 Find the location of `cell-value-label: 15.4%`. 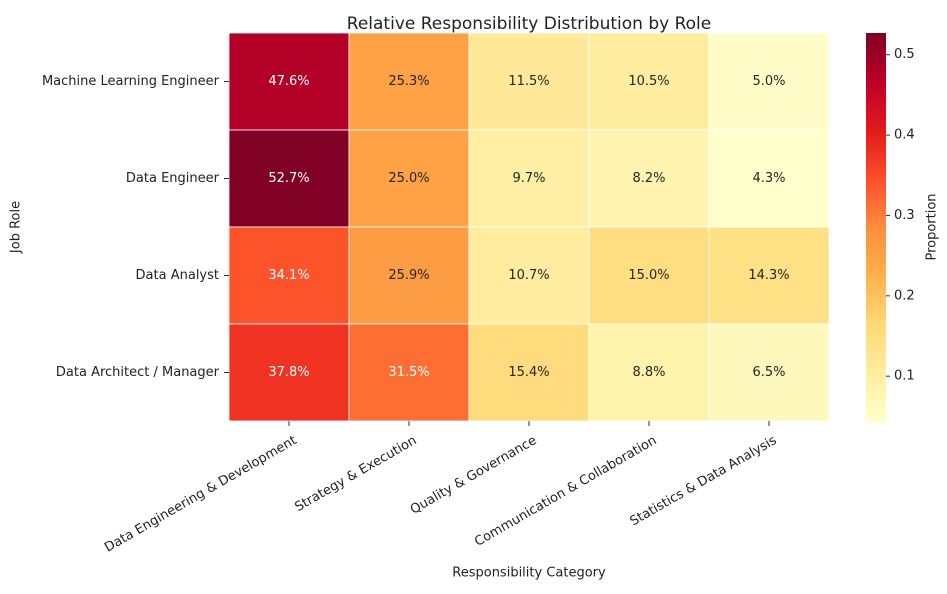

cell-value-label: 15.4% is located at coordinates (528, 372).